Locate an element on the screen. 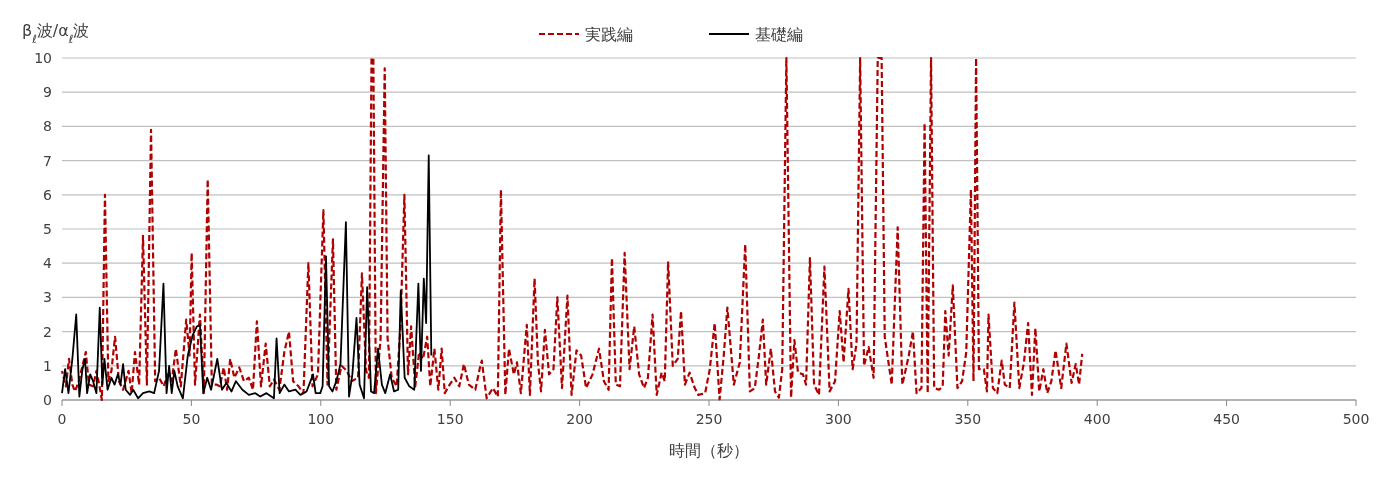  x-tick-label: 150 is located at coordinates (450, 419).